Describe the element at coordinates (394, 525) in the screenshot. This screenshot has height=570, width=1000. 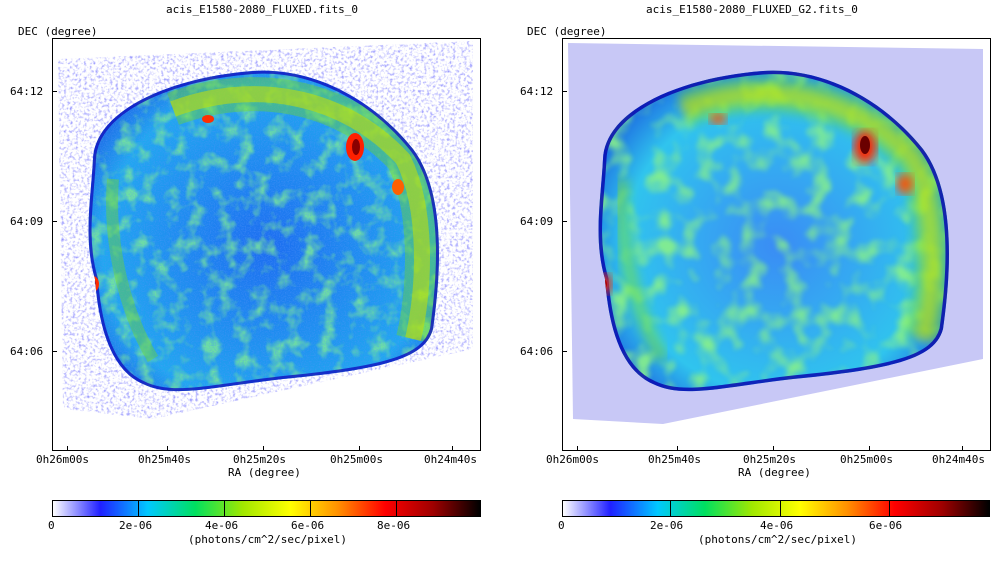
I see `colorbar-tick-label: 8e-06` at that location.